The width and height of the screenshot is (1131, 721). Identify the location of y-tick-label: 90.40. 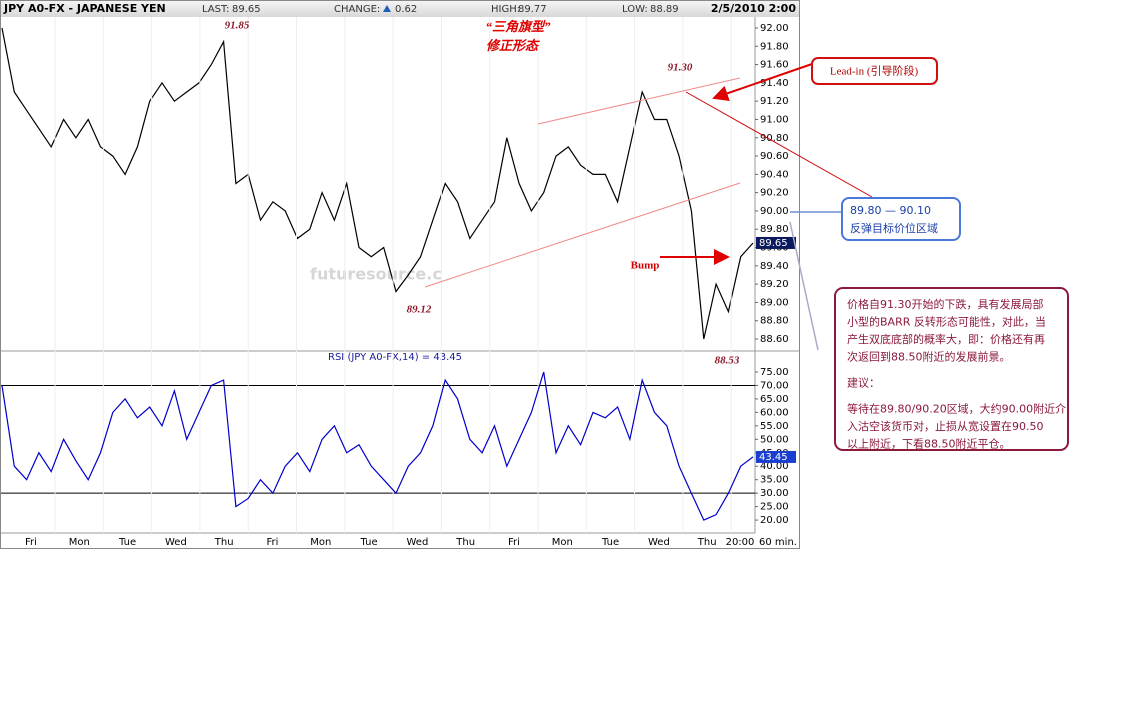
(774, 174).